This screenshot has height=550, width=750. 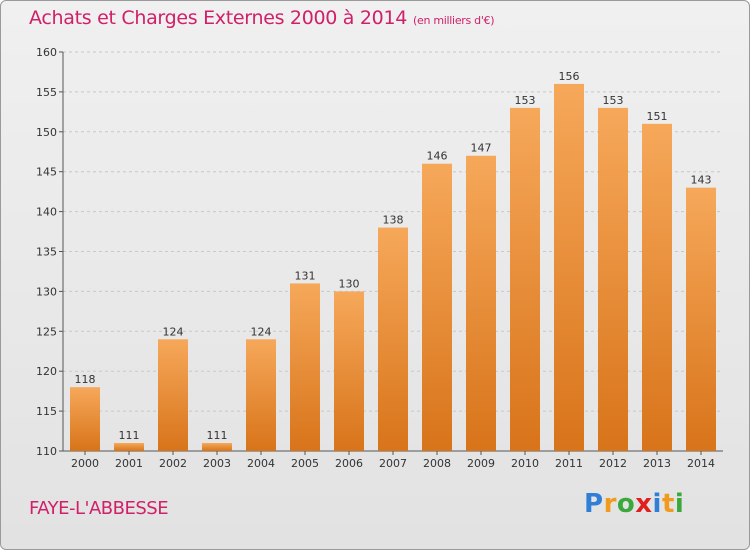 What do you see at coordinates (393, 463) in the screenshot?
I see `x-tick-label: 2007` at bounding box center [393, 463].